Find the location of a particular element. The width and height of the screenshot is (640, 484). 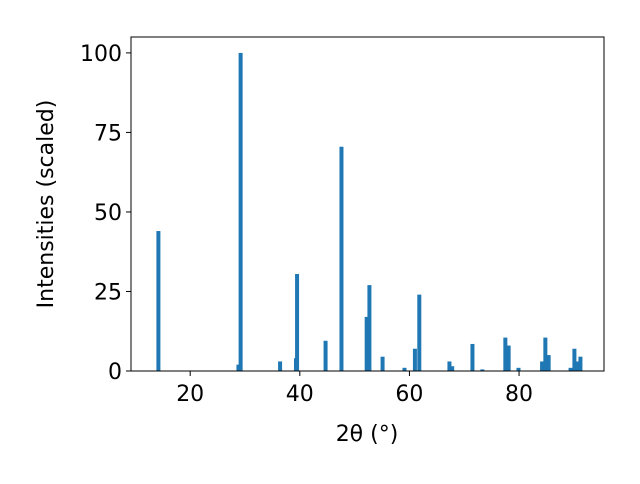

x-tick-label: 80 is located at coordinates (519, 394).